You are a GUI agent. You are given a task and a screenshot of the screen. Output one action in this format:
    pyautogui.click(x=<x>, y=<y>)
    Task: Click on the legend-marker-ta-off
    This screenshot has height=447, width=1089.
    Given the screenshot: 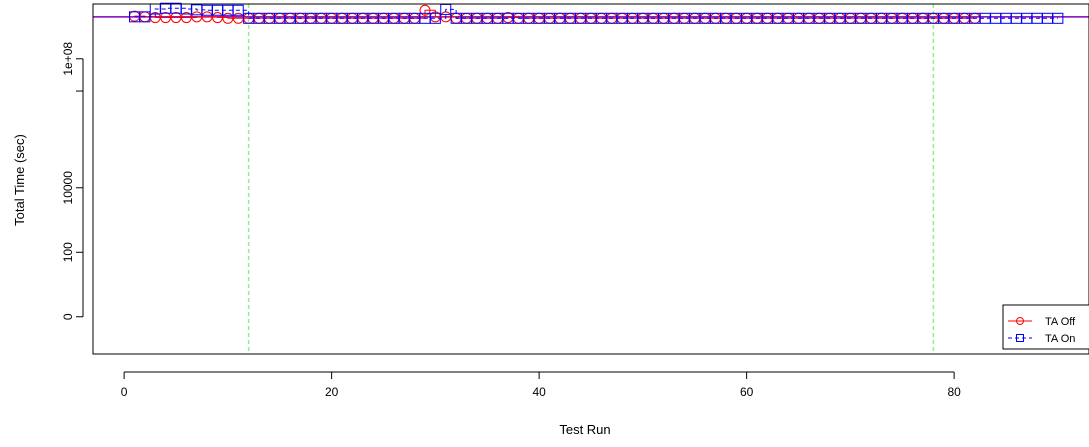 What is the action you would take?
    pyautogui.click(x=1020, y=321)
    